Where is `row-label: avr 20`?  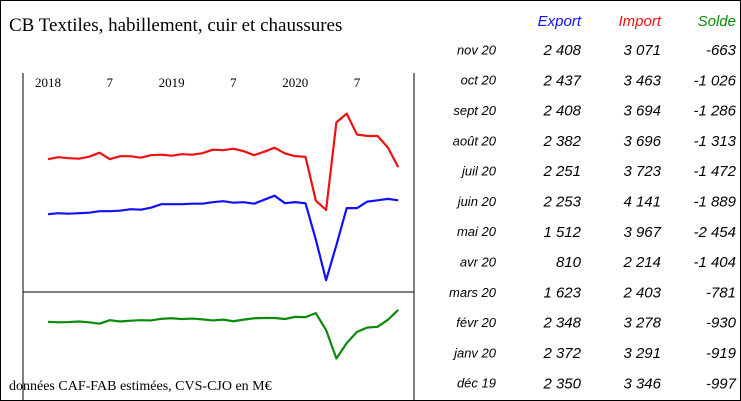 row-label: avr 20 is located at coordinates (478, 262).